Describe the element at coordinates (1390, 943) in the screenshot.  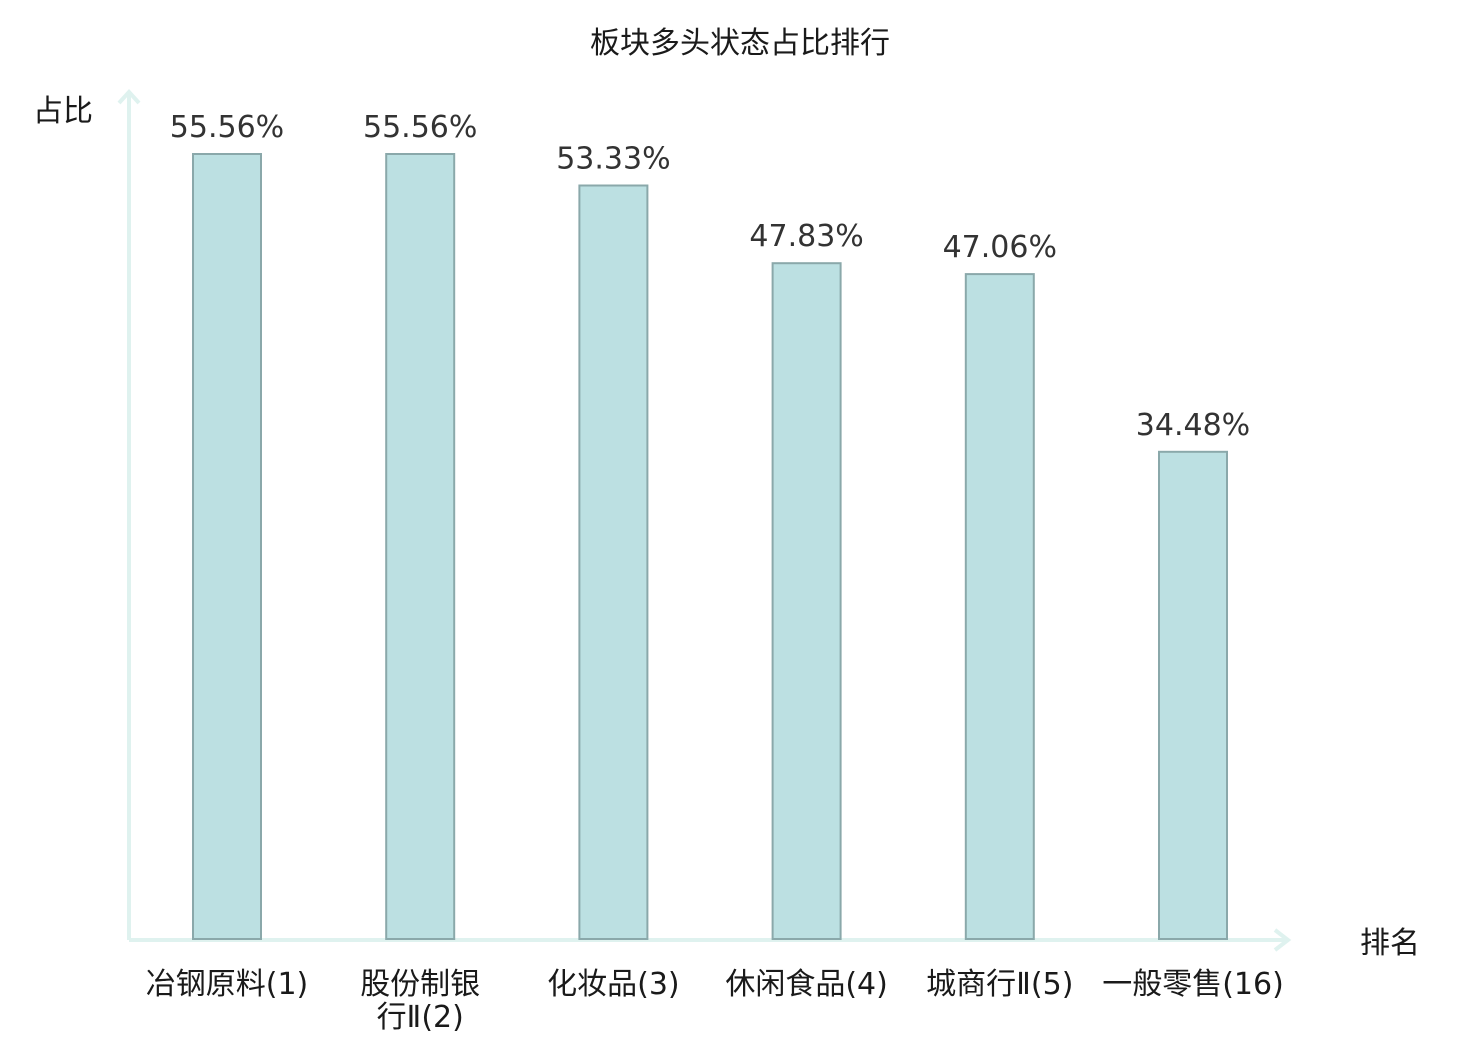
I see `x-axis-label: 排名` at that location.